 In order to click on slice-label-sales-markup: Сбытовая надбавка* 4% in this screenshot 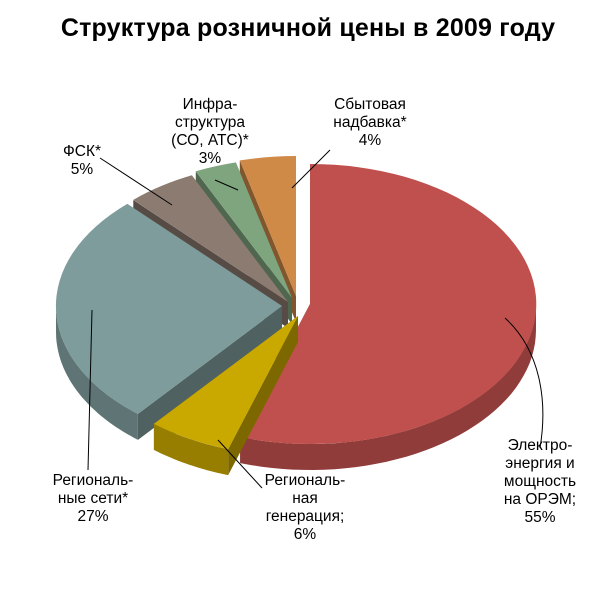, I will do `click(370, 122)`.